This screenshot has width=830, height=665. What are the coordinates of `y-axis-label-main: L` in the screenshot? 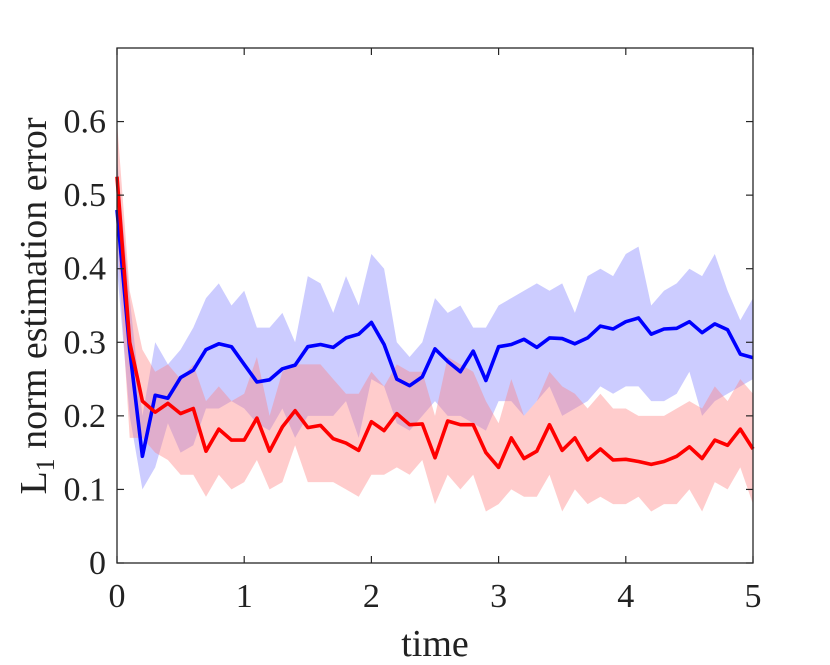 It's located at (34, 482).